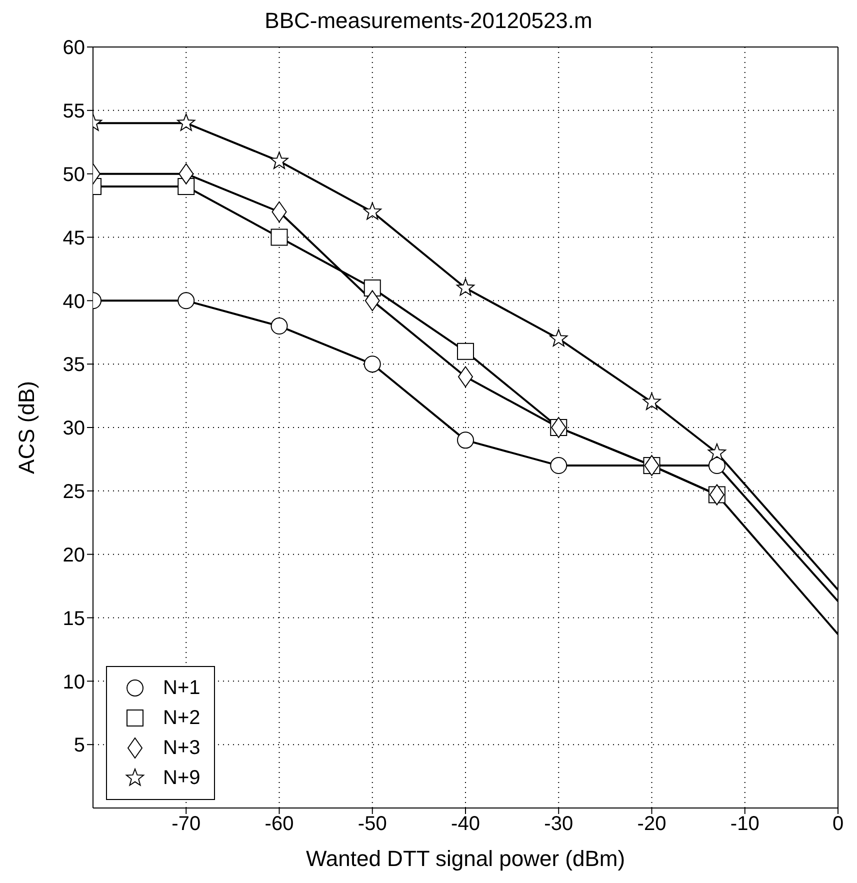 The height and width of the screenshot is (883, 857). What do you see at coordinates (181, 748) in the screenshot?
I see `legend-label: N+3` at bounding box center [181, 748].